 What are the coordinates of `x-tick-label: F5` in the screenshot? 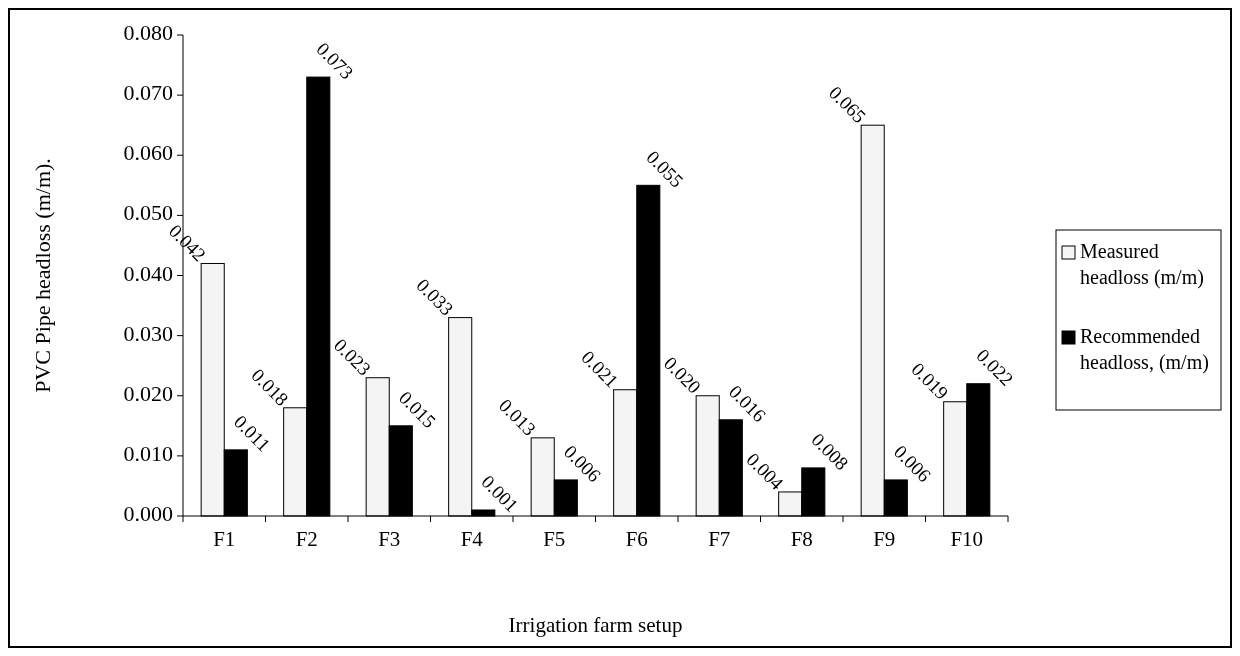 It's located at (554, 539).